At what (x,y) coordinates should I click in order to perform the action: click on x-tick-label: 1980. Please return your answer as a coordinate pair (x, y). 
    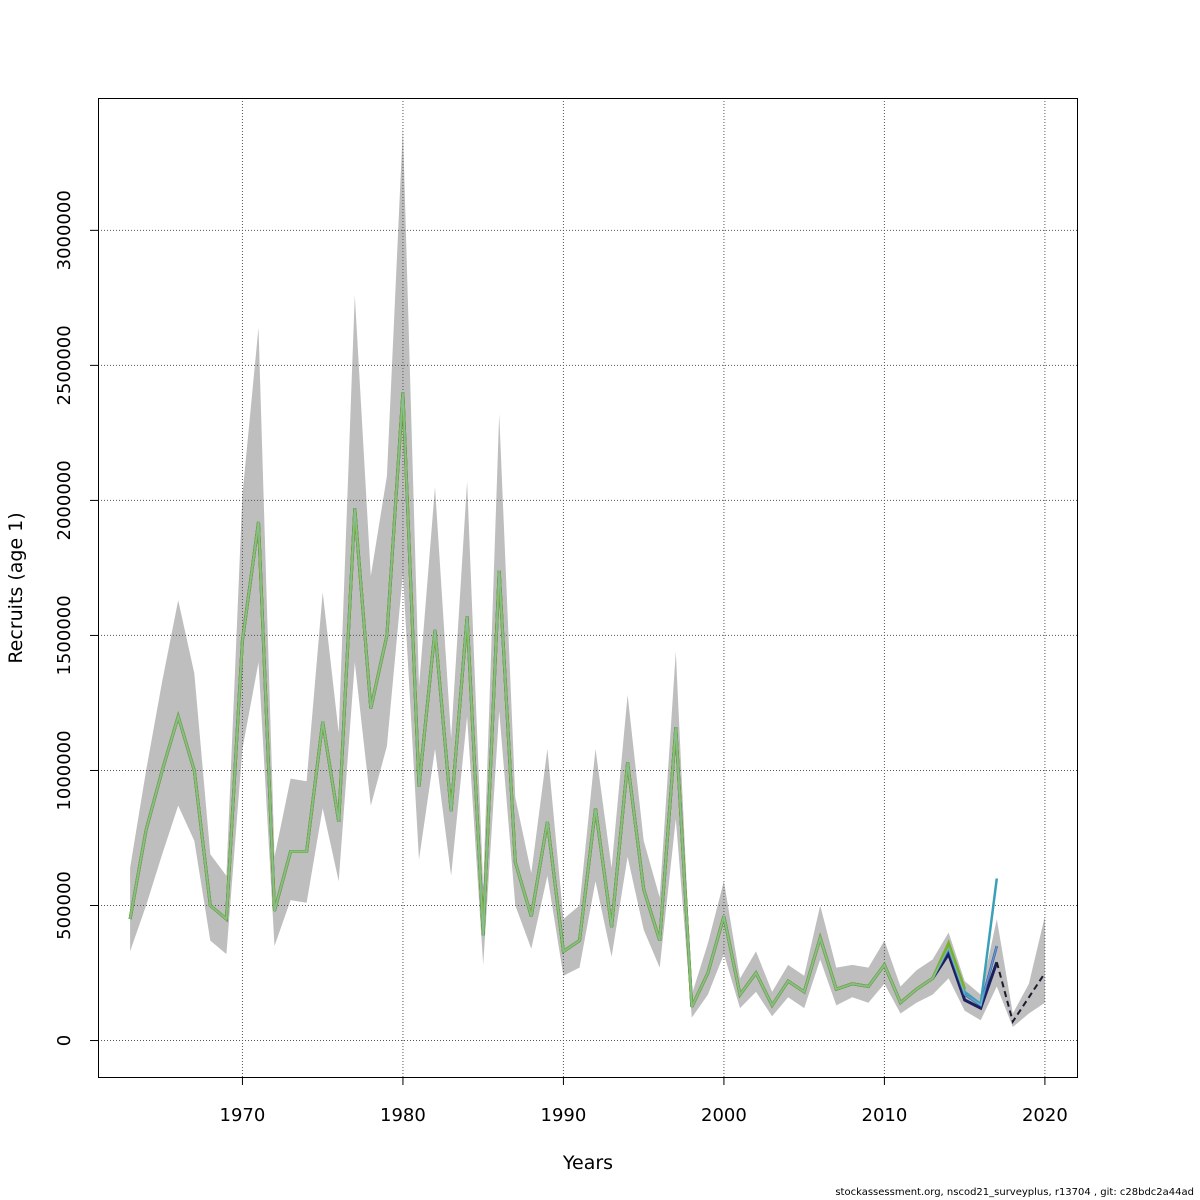
    Looking at the image, I should click on (403, 1115).